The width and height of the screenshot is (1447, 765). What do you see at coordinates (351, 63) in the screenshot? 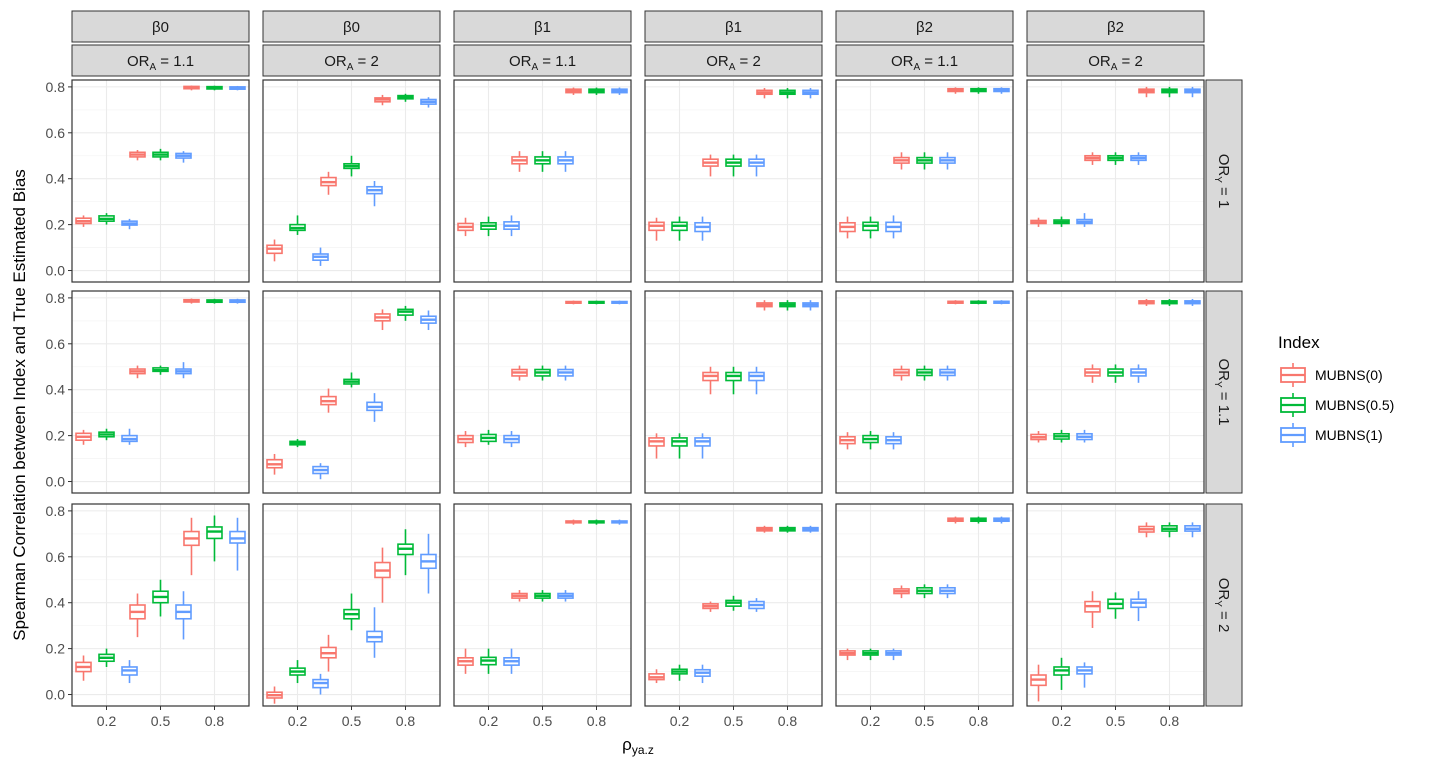
I see `strip-ora-label: ORA = 2` at bounding box center [351, 63].